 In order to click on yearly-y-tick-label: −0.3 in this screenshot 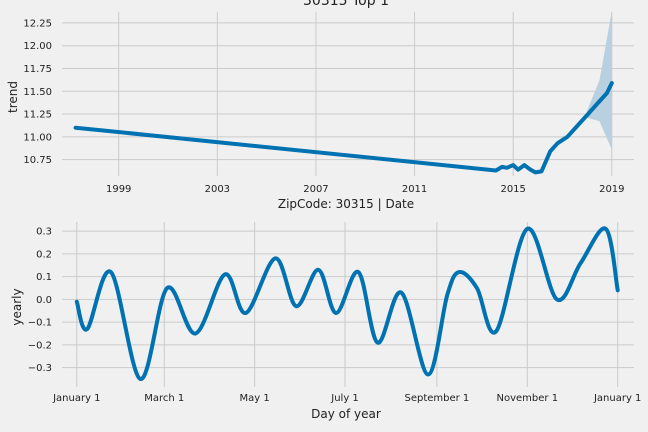, I will do `click(40, 368)`.